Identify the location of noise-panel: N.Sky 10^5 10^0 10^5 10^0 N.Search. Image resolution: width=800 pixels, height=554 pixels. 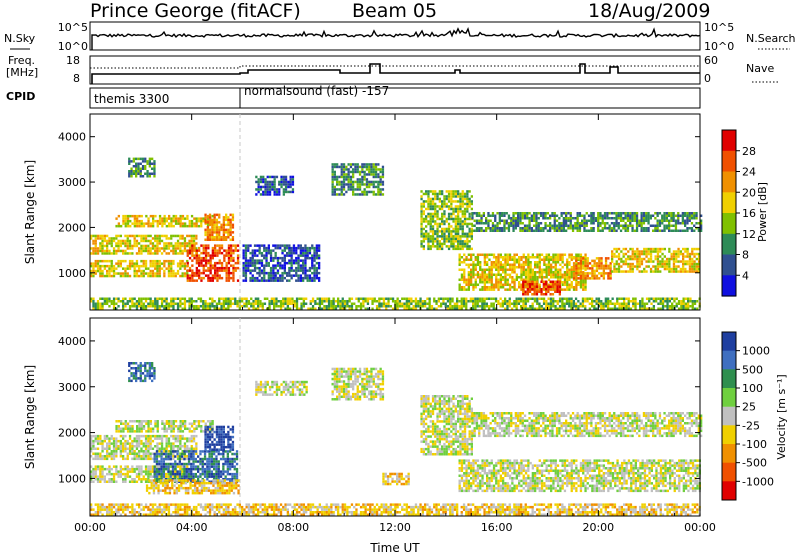
(400, 37).